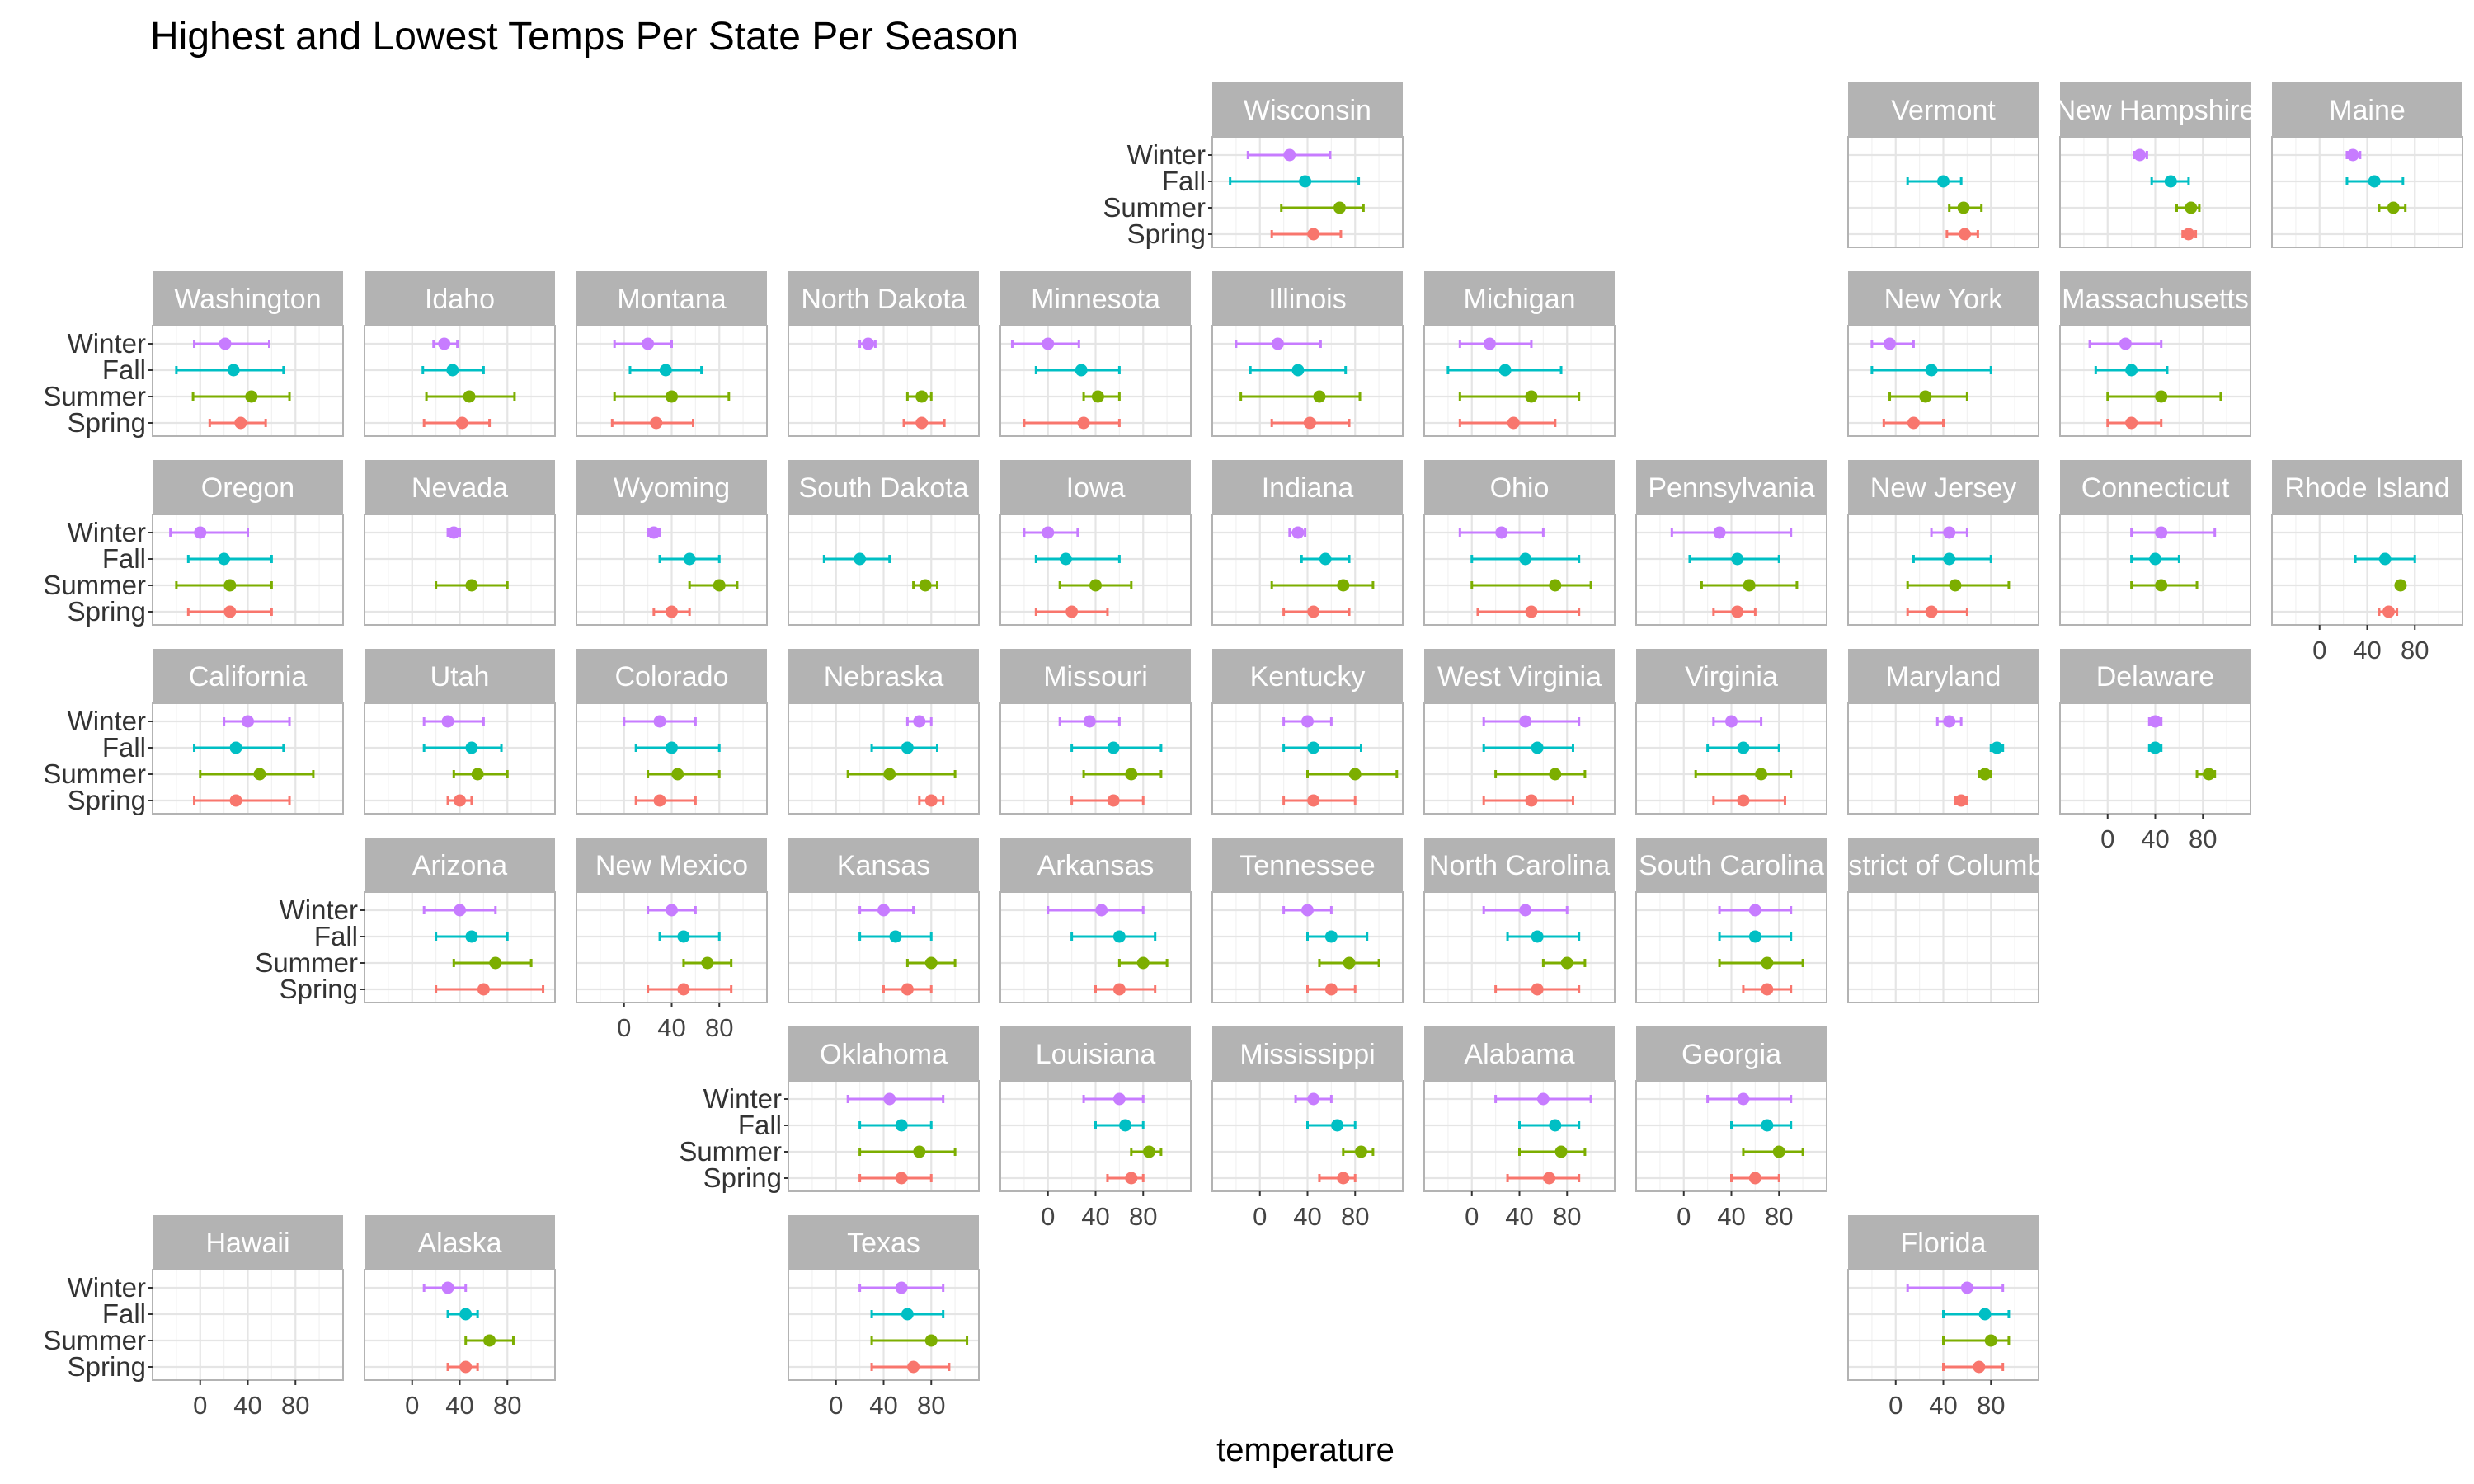 This screenshot has height=1484, width=2474. Describe the element at coordinates (883, 299) in the screenshot. I see `facet-strip-label: North Dakota` at that location.